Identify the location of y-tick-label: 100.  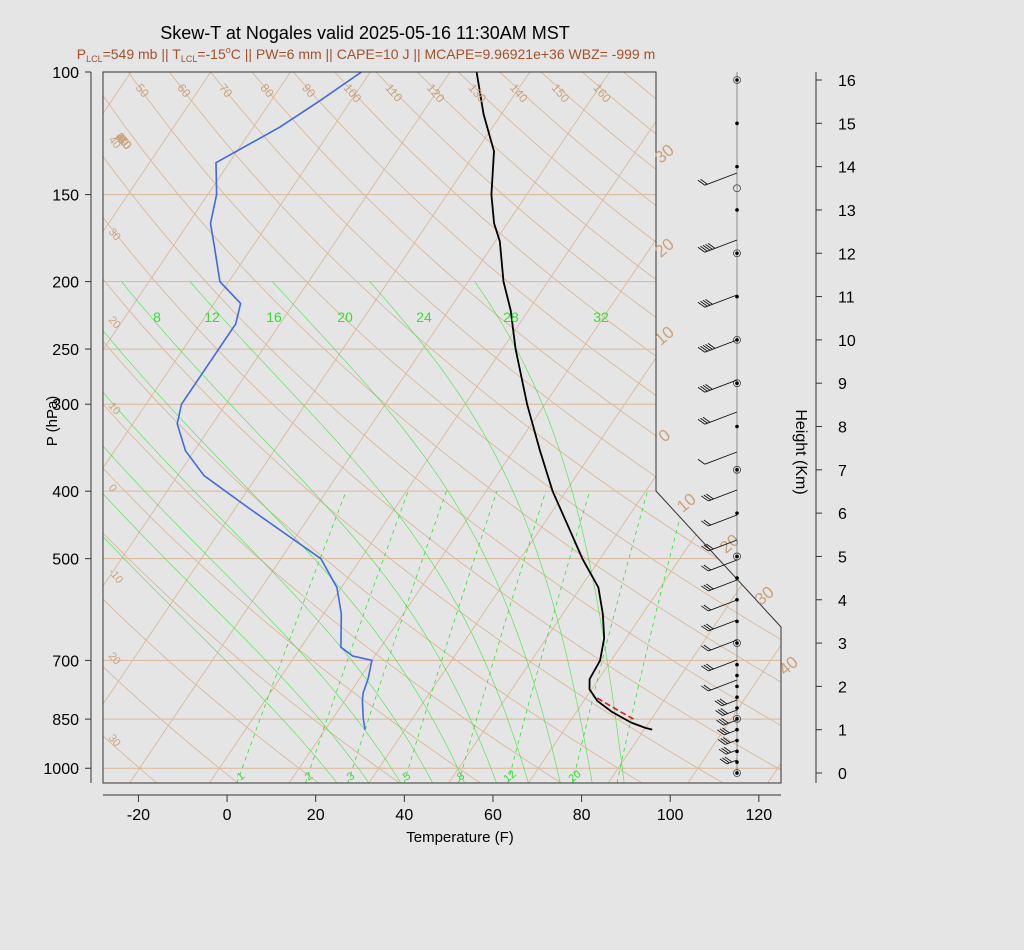
(65, 73).